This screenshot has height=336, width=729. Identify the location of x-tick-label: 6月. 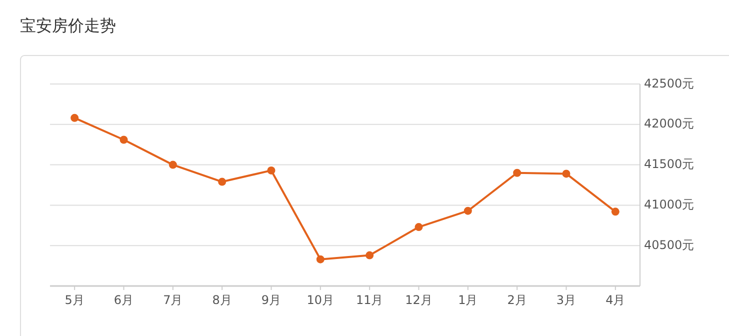
(124, 300).